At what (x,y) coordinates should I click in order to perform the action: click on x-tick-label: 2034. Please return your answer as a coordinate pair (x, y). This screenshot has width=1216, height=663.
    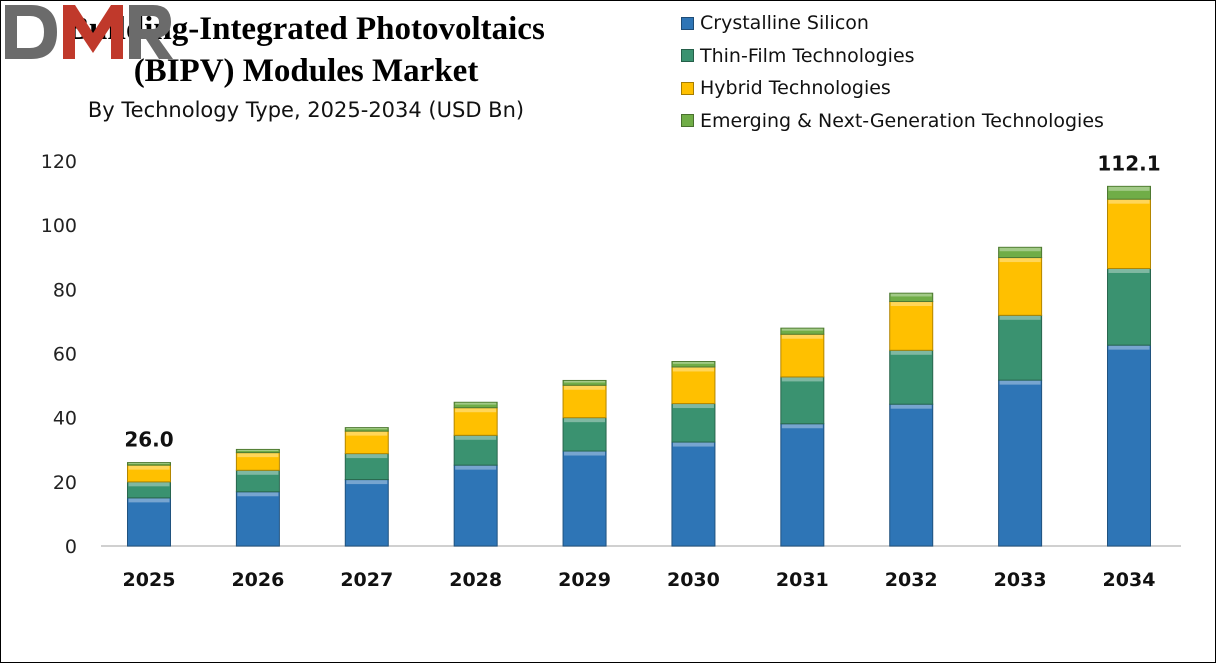
    Looking at the image, I should click on (1129, 580).